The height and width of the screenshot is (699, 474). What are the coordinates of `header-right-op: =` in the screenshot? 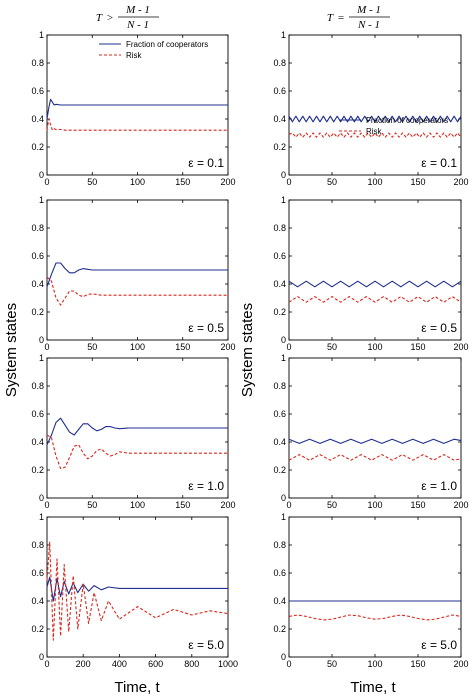 It's located at (341, 18).